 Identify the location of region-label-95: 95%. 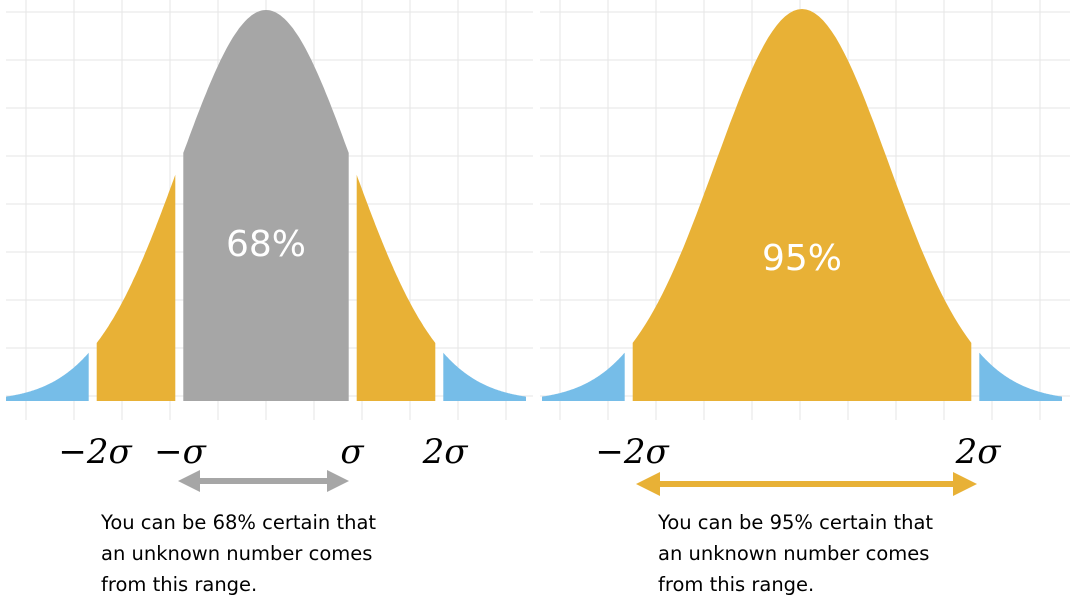
(802, 258).